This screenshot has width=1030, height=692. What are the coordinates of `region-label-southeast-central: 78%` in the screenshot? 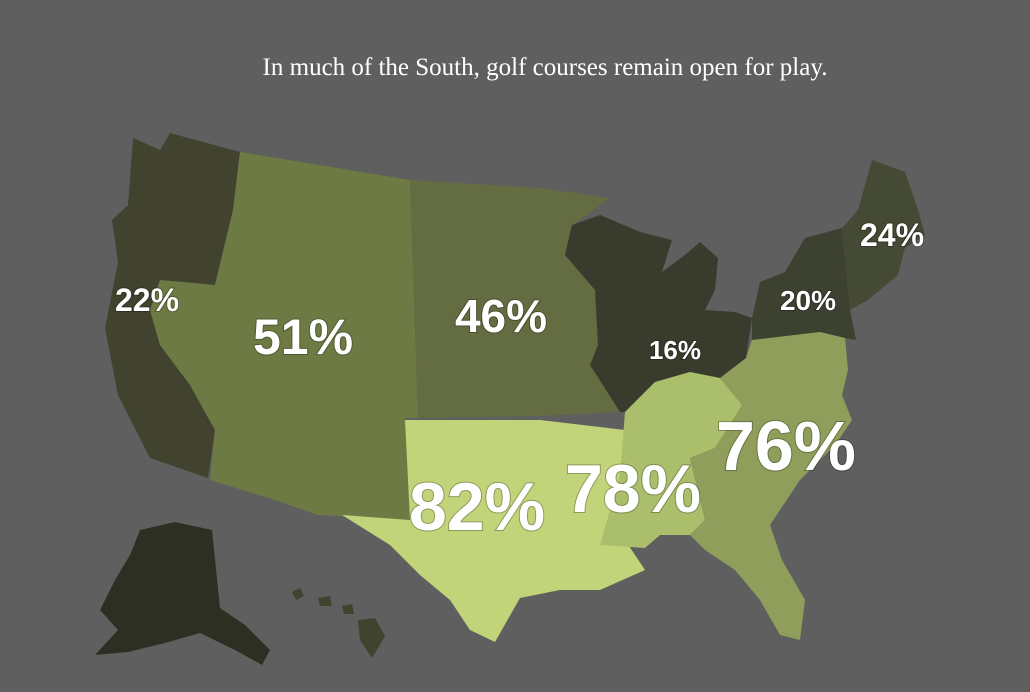 It's located at (633, 489).